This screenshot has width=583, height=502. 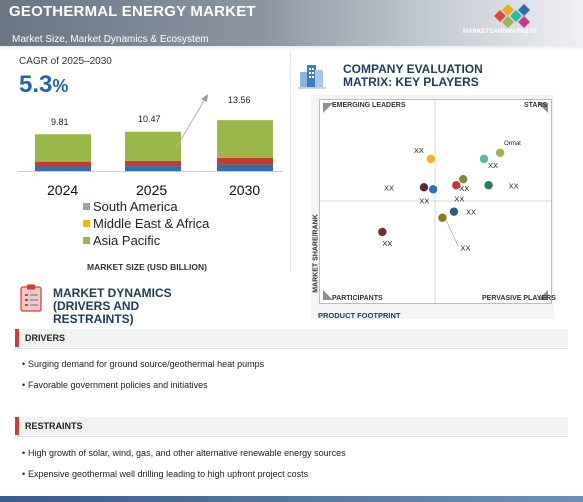 I want to click on quadrant-participants: PARTICIPANTS, so click(x=357, y=298).